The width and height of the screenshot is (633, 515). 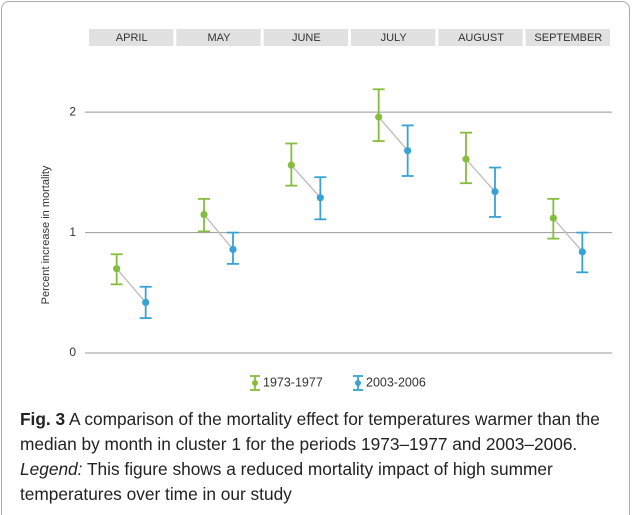 I want to click on x-tick-label: JULY, so click(x=394, y=38).